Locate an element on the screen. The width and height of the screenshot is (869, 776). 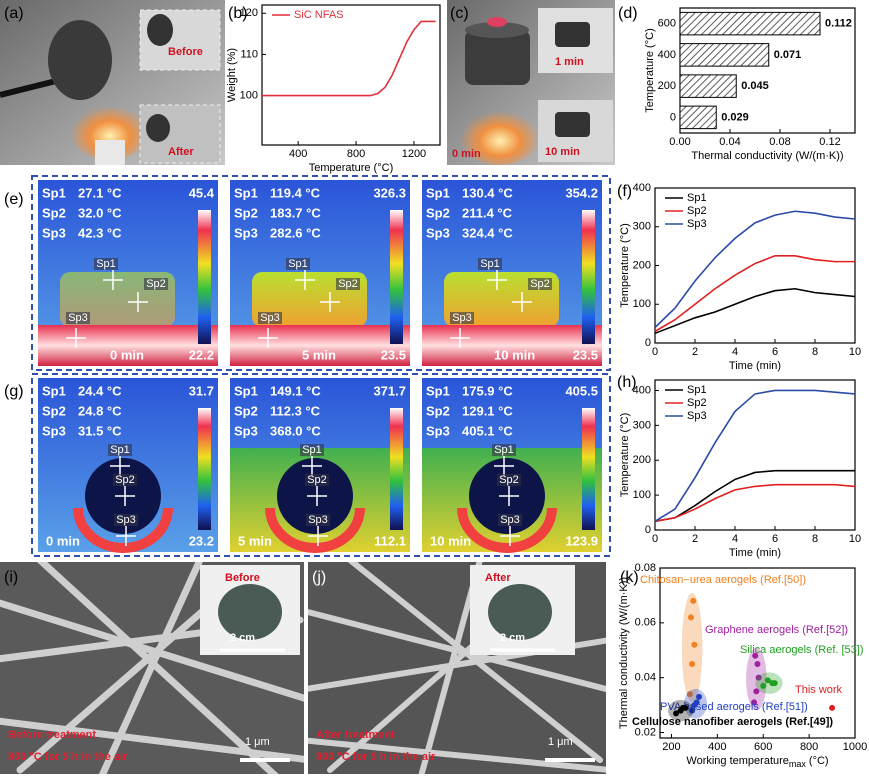
time-label: 5 min is located at coordinates (255, 540).